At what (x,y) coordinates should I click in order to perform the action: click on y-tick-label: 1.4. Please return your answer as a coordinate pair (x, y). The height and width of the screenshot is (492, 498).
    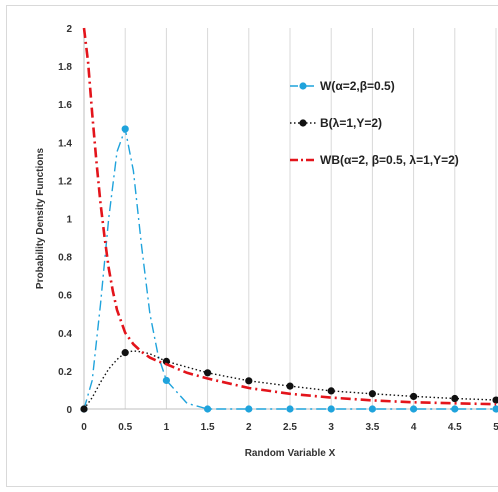
    Looking at the image, I should click on (65, 143).